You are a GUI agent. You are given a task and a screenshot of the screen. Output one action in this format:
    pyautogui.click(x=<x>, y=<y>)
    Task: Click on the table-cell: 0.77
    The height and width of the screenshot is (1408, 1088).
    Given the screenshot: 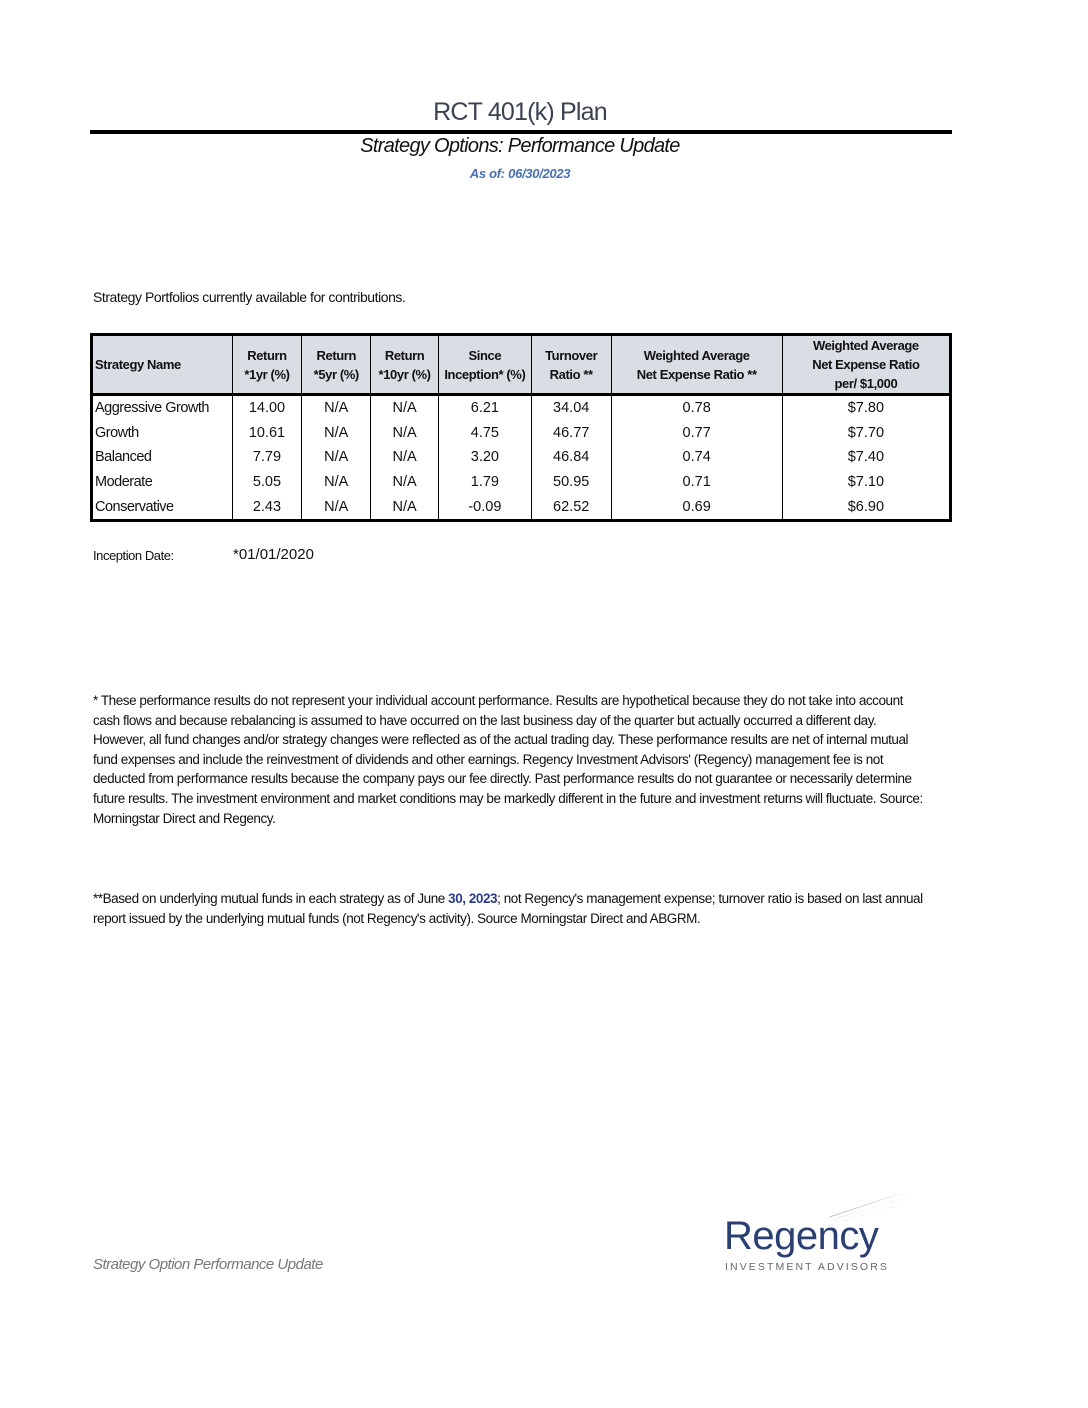 What is the action you would take?
    pyautogui.click(x=696, y=433)
    